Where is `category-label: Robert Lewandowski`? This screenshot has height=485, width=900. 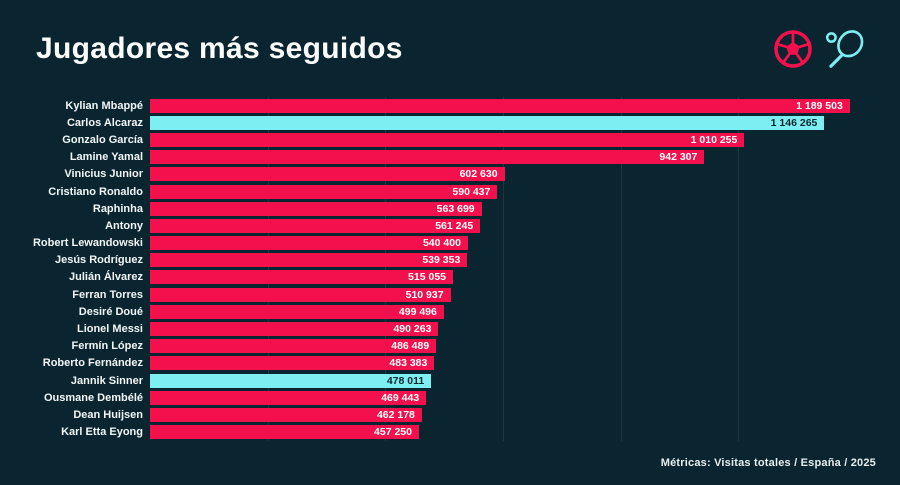 category-label: Robert Lewandowski is located at coordinates (87, 243).